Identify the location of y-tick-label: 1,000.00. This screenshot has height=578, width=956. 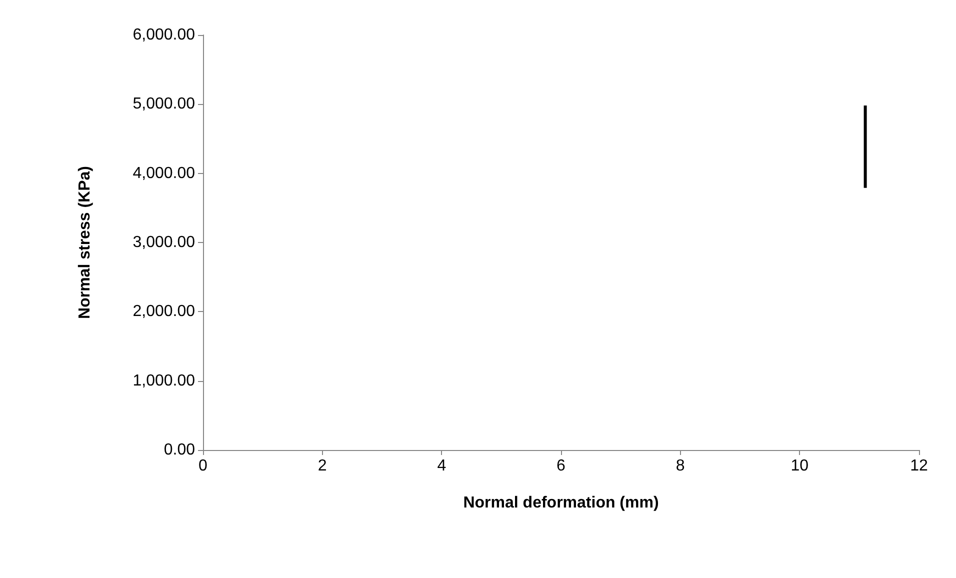
(164, 381).